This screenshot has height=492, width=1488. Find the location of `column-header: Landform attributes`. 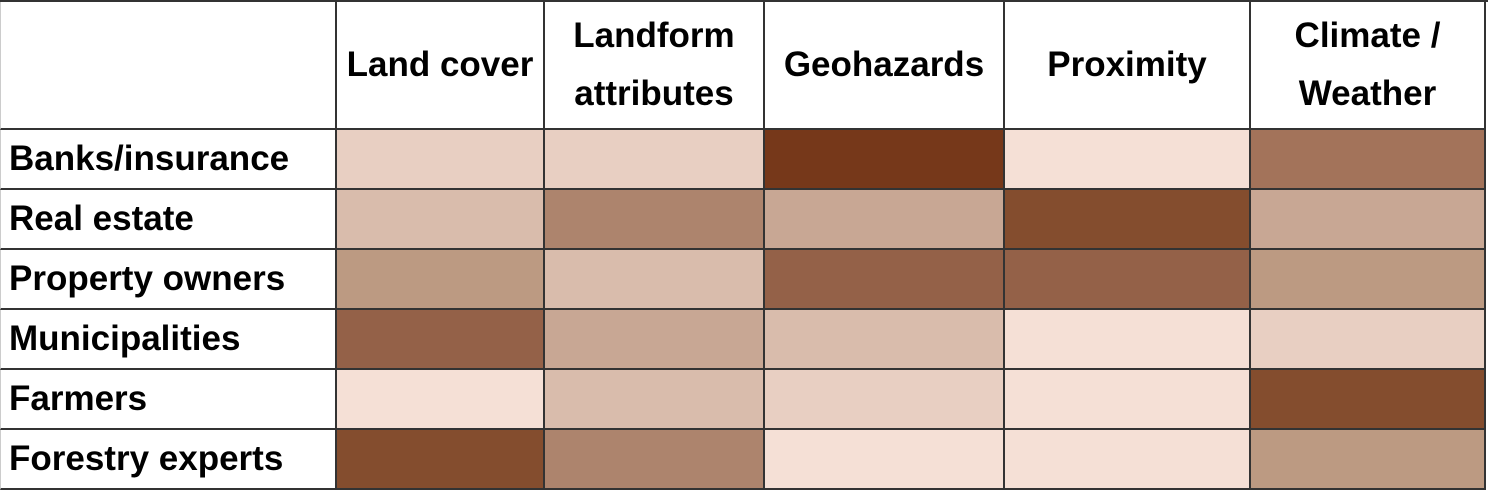

column-header: Landform attributes is located at coordinates (655, 66).